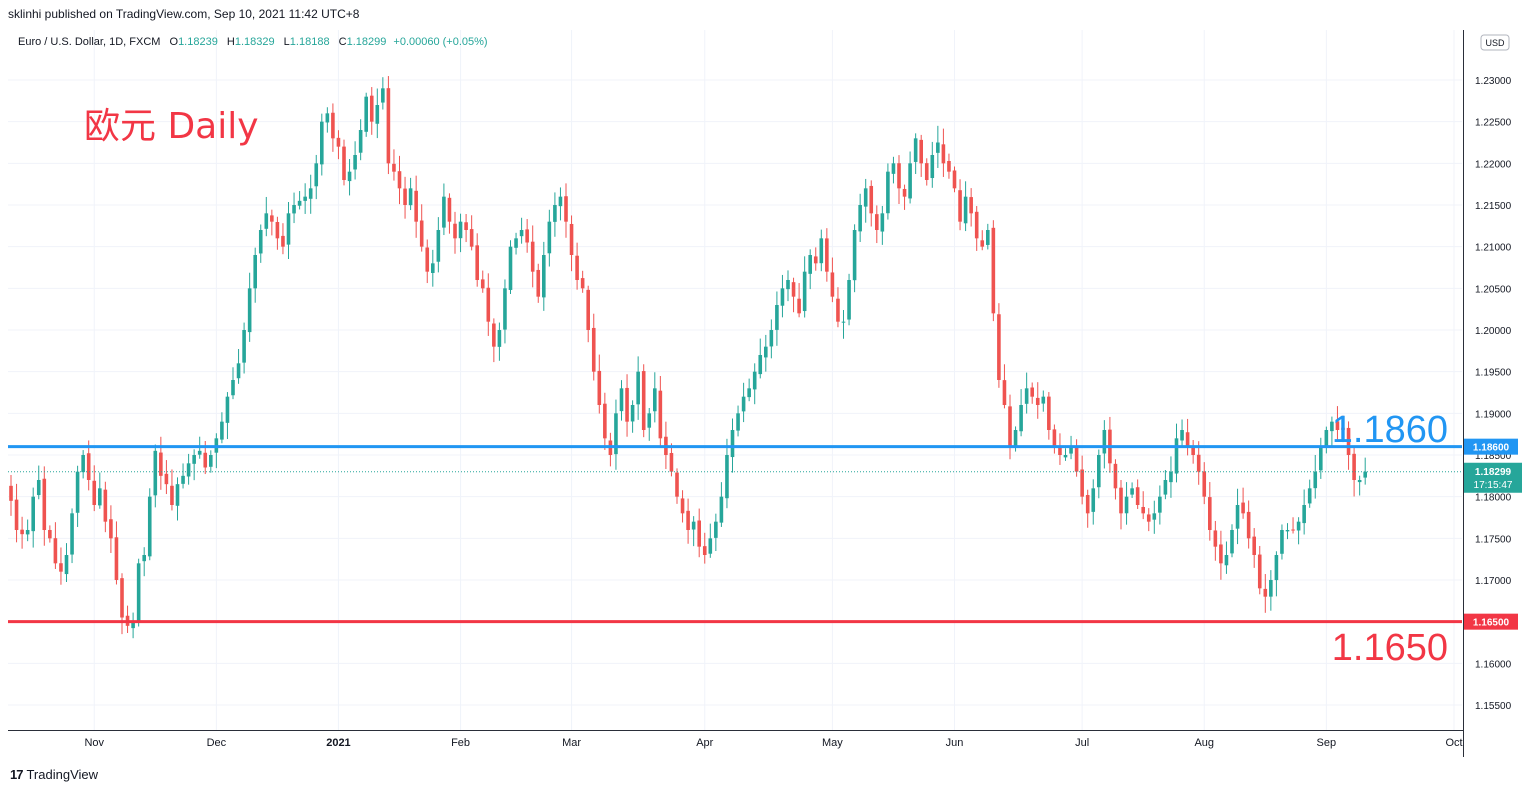 This screenshot has width=1536, height=792. Describe the element at coordinates (1390, 430) in the screenshot. I see `level-annotation: 1.1860` at that location.